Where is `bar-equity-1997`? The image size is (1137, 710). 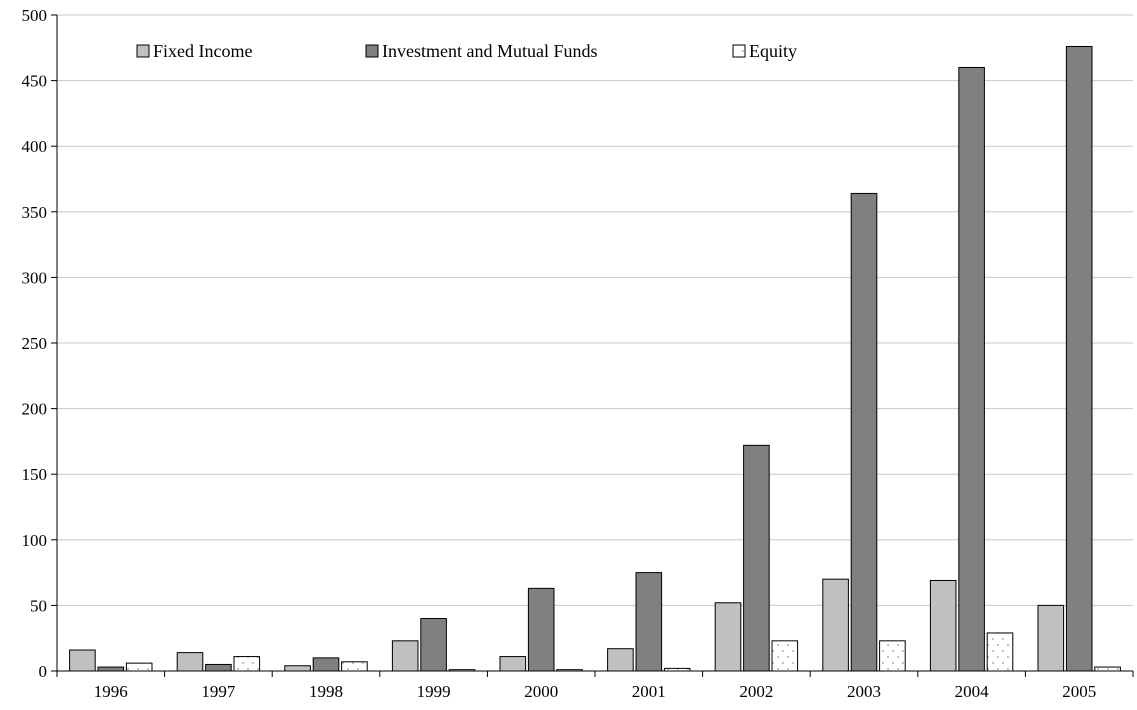 bar-equity-1997 is located at coordinates (247, 664).